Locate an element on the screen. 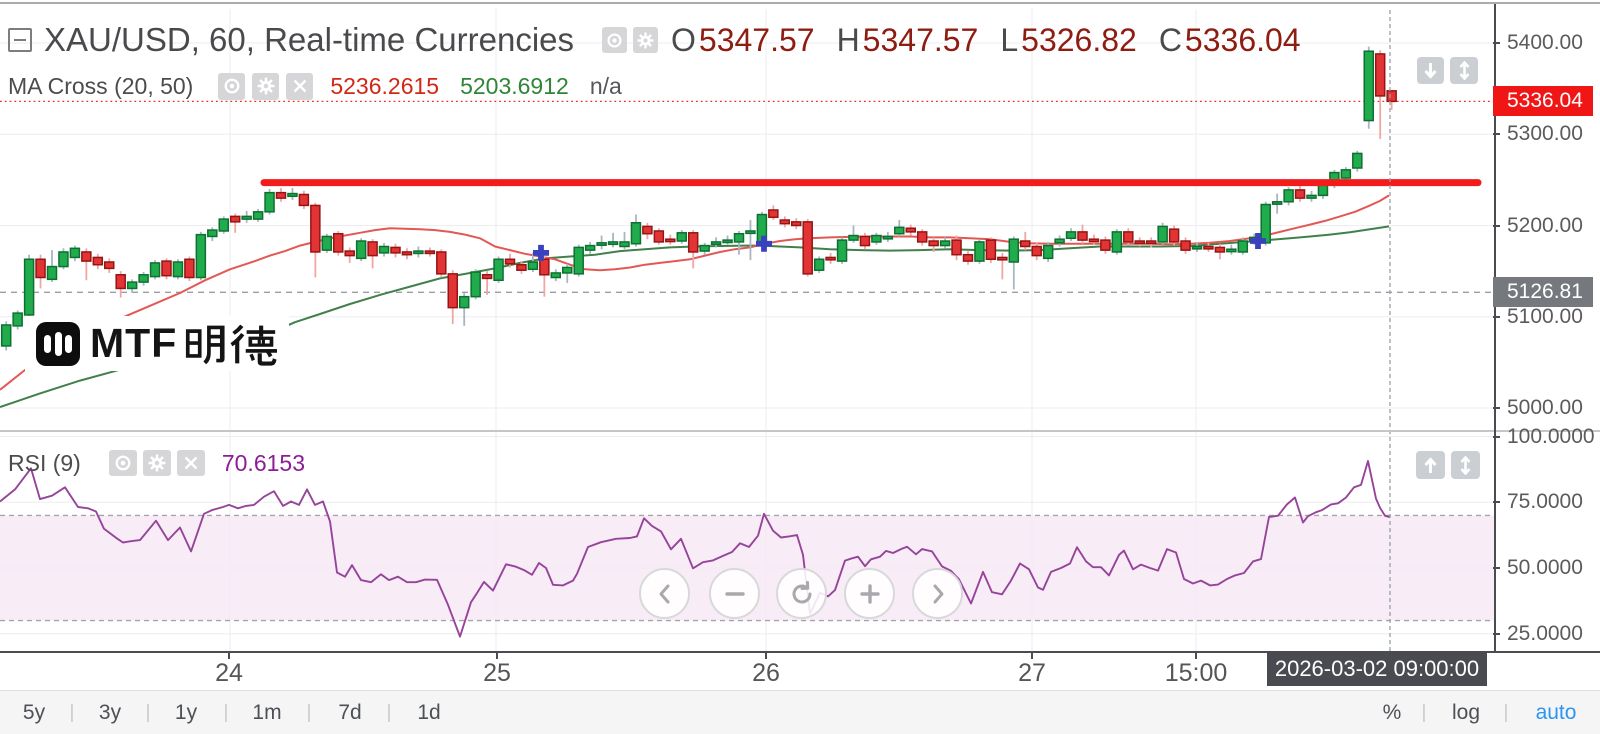  ma-gear-icon is located at coordinates (266, 86).